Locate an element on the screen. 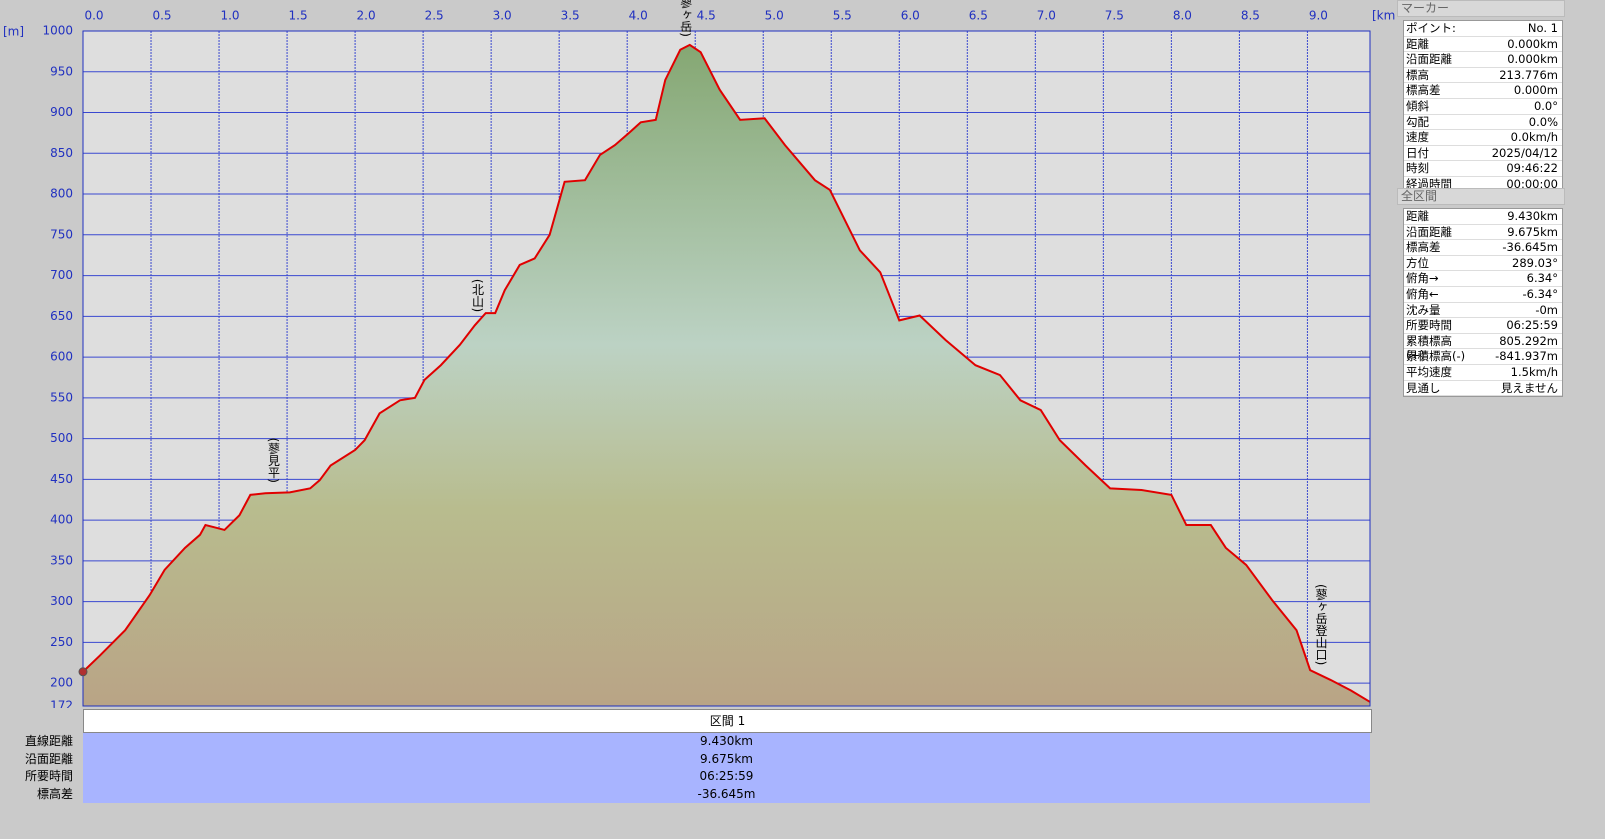  x-tick-label: 6.0 is located at coordinates (910, 16).